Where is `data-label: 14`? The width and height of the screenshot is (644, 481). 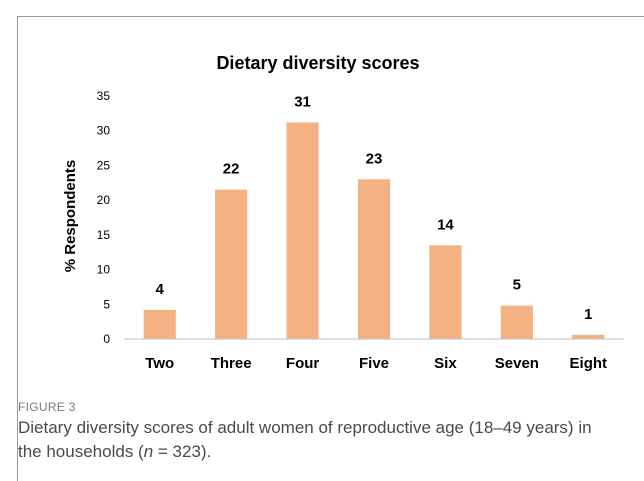 data-label: 14 is located at coordinates (445, 224).